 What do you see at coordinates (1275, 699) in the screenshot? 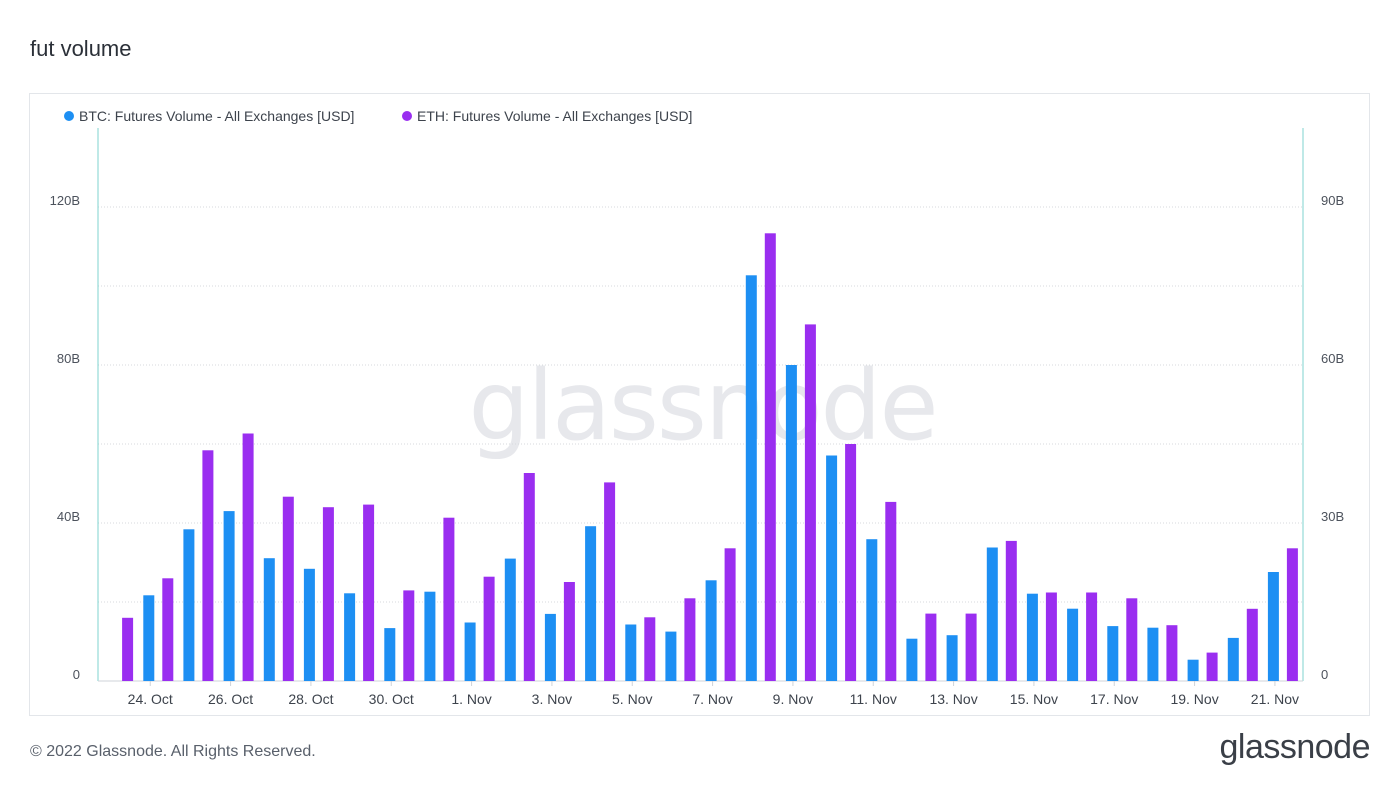
I see `x-tick-label: 21. Nov` at bounding box center [1275, 699].